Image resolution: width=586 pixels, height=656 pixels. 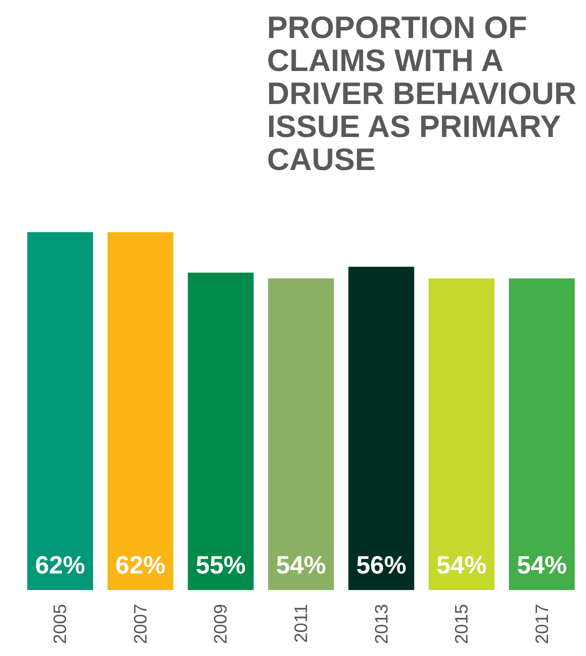 I want to click on chart-title: PROPORTION OF CLAIMS WITH A DRIVER BEHAVIOUR ISSUE AS PRIMARY CAUSE, so click(x=426, y=93).